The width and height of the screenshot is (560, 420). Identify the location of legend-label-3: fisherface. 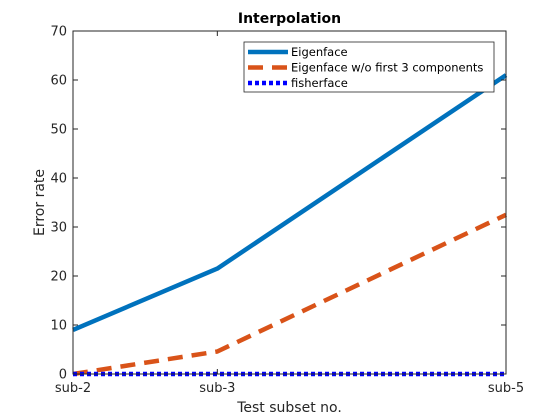
(319, 83).